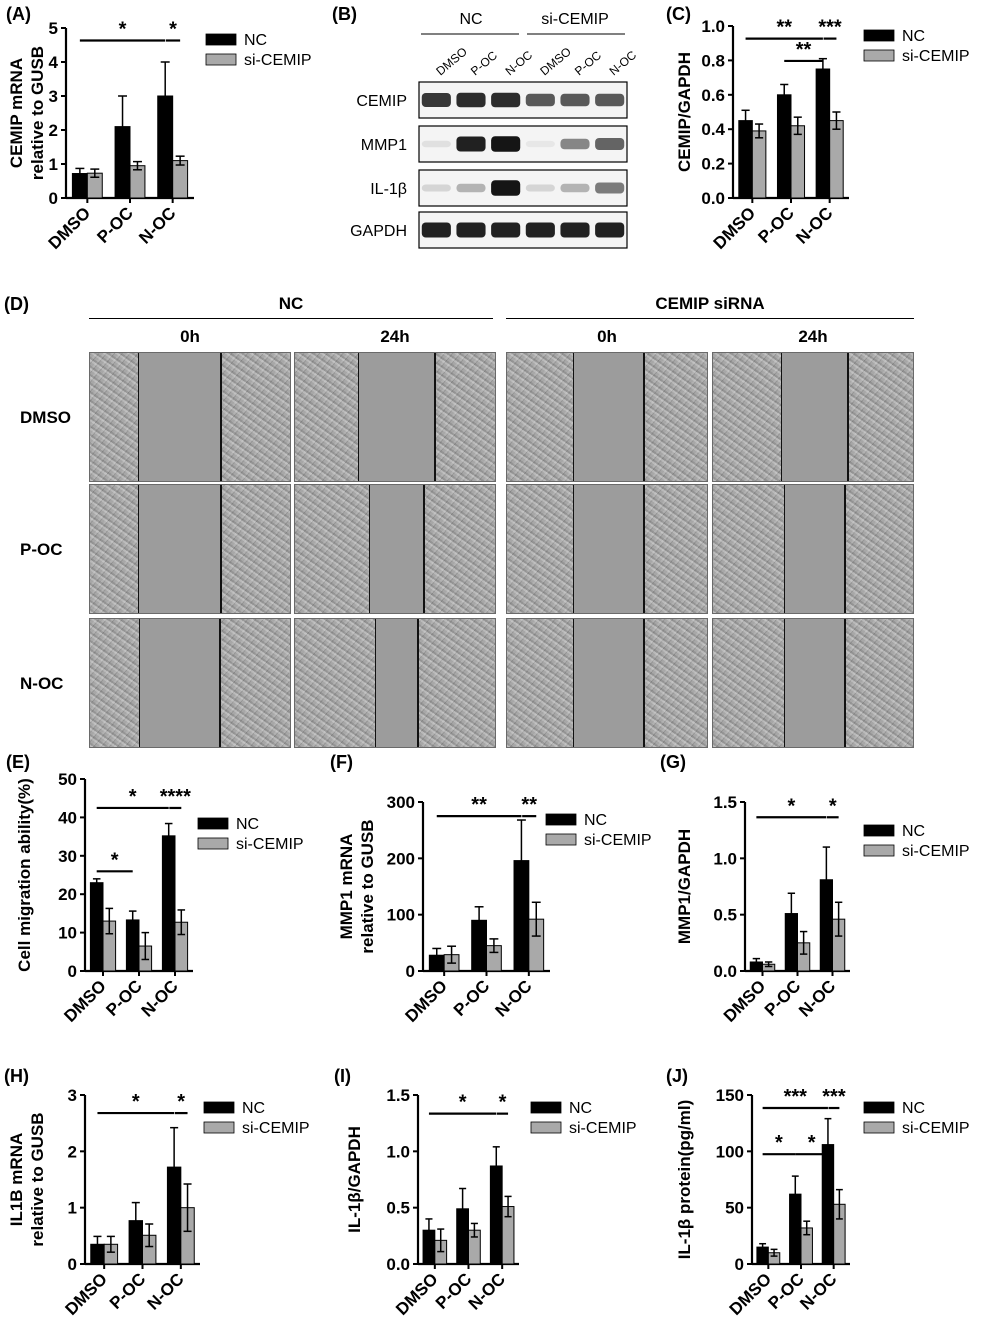 This screenshot has width=989, height=1342. What do you see at coordinates (67, 817) in the screenshot?
I see `y-tick-label: 40` at bounding box center [67, 817].